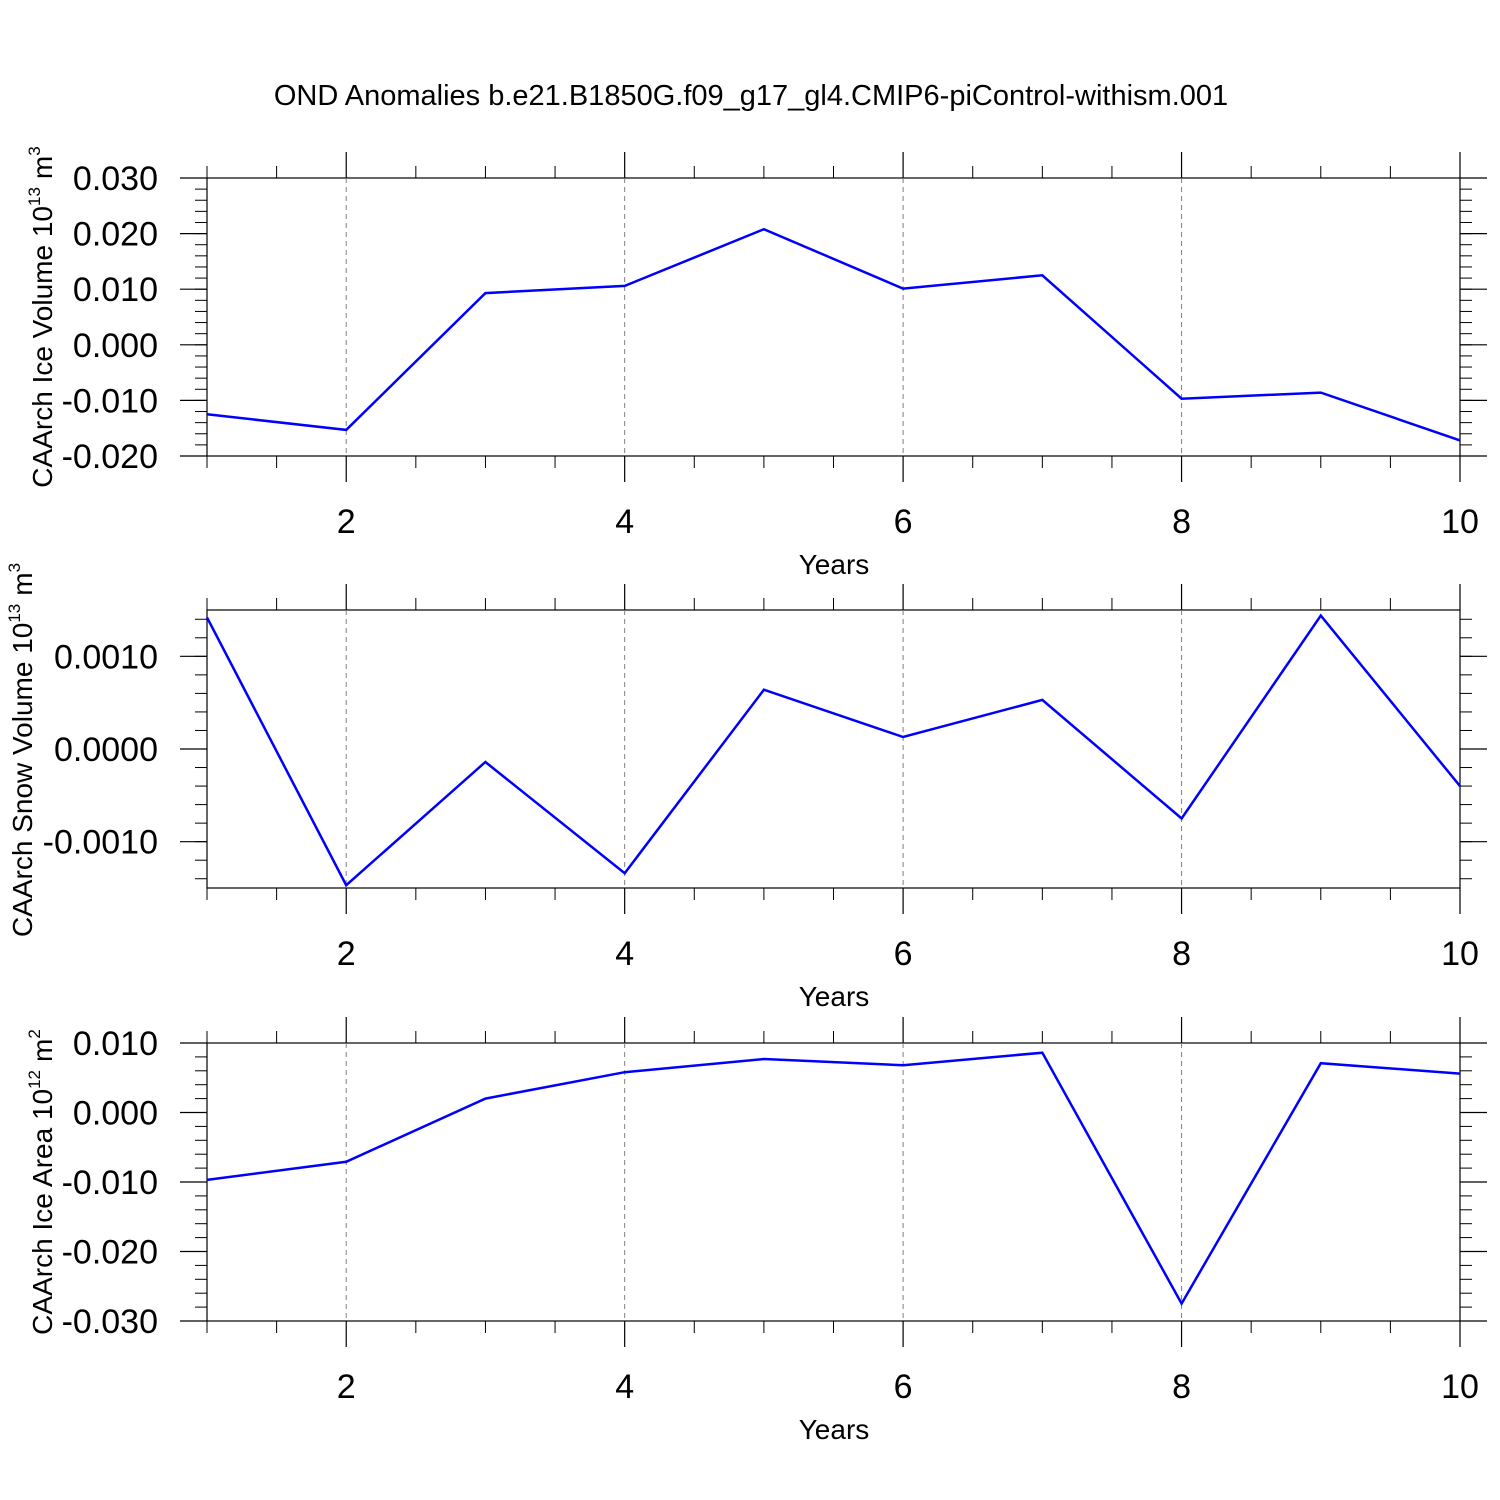 This screenshot has width=1500, height=1500. What do you see at coordinates (115, 179) in the screenshot?
I see `y-tick-label: 0.030` at bounding box center [115, 179].